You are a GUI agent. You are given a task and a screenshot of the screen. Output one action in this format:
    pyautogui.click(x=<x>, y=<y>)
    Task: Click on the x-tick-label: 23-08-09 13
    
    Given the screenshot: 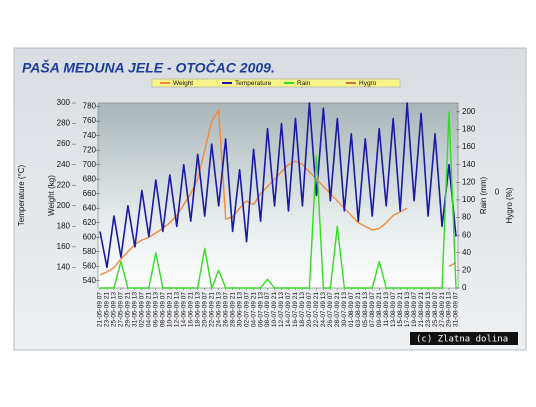 What is the action you would take?
    pyautogui.click(x=428, y=309)
    